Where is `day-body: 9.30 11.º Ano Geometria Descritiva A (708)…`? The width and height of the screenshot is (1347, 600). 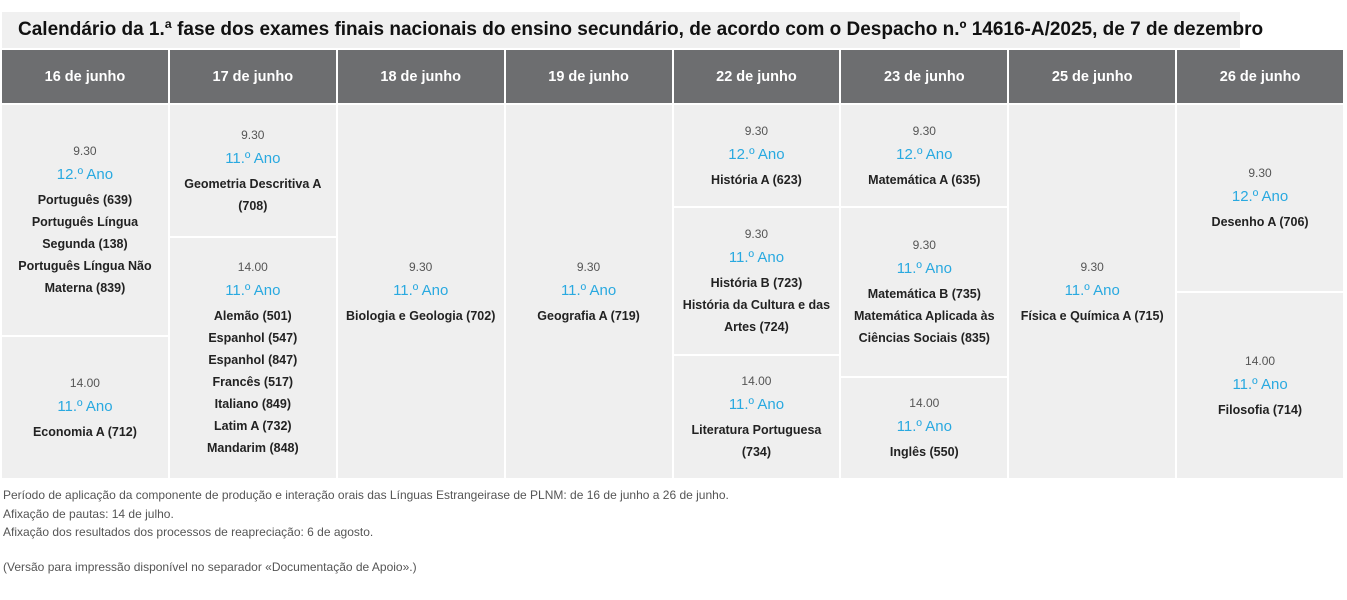 day-body: 9.30 11.º Ano Geometria Descritiva A (708)… is located at coordinates (252, 291).